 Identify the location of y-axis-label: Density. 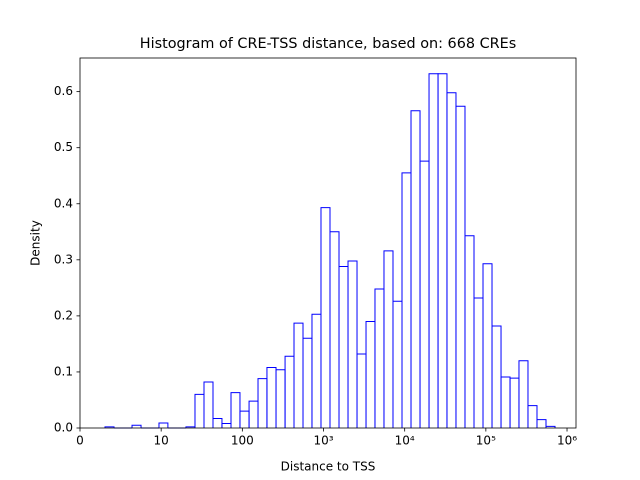
(36, 243).